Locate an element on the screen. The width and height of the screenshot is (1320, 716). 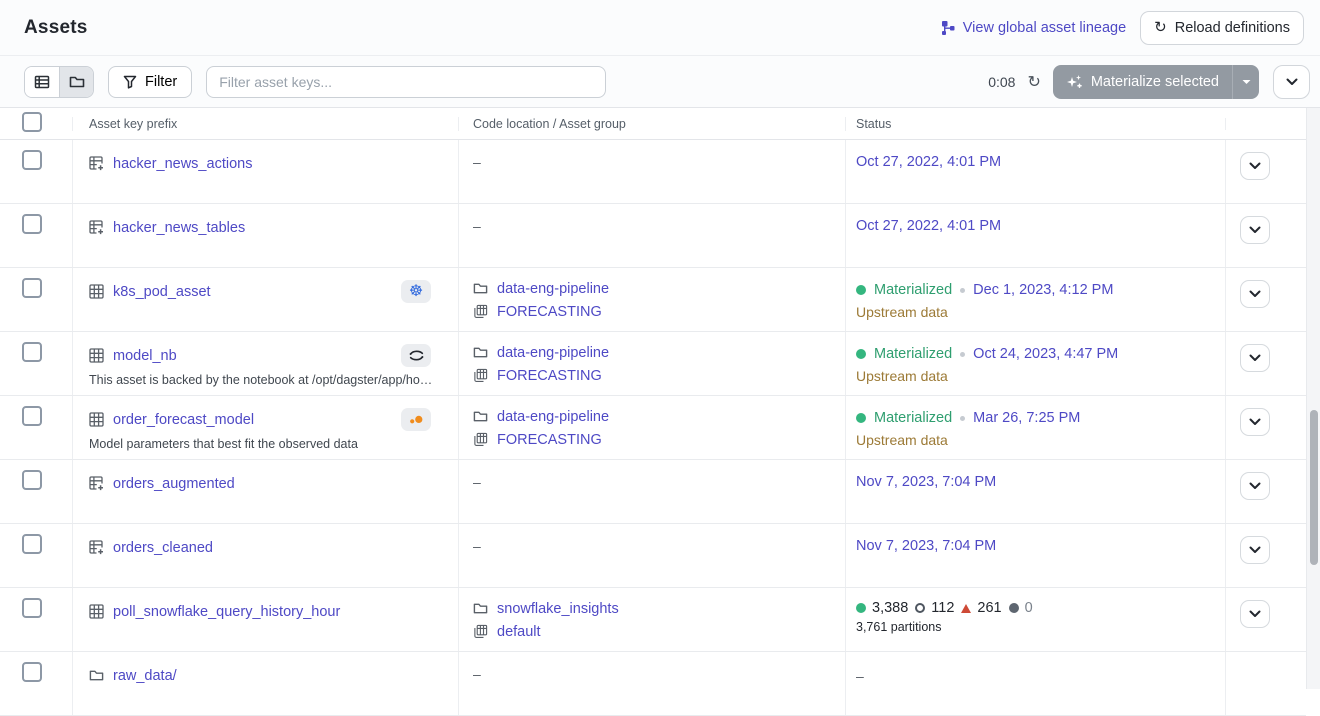
notebook-kind-icon is located at coordinates (416, 355).